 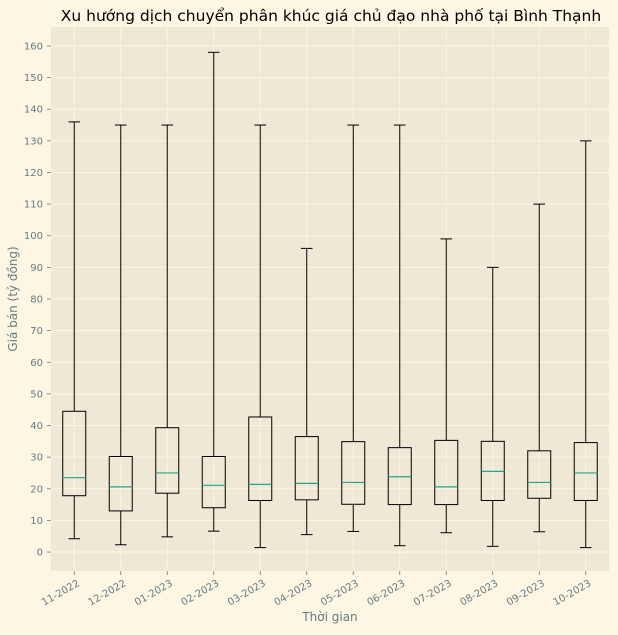 What do you see at coordinates (36, 489) in the screenshot?
I see `y-tick-label: 20` at bounding box center [36, 489].